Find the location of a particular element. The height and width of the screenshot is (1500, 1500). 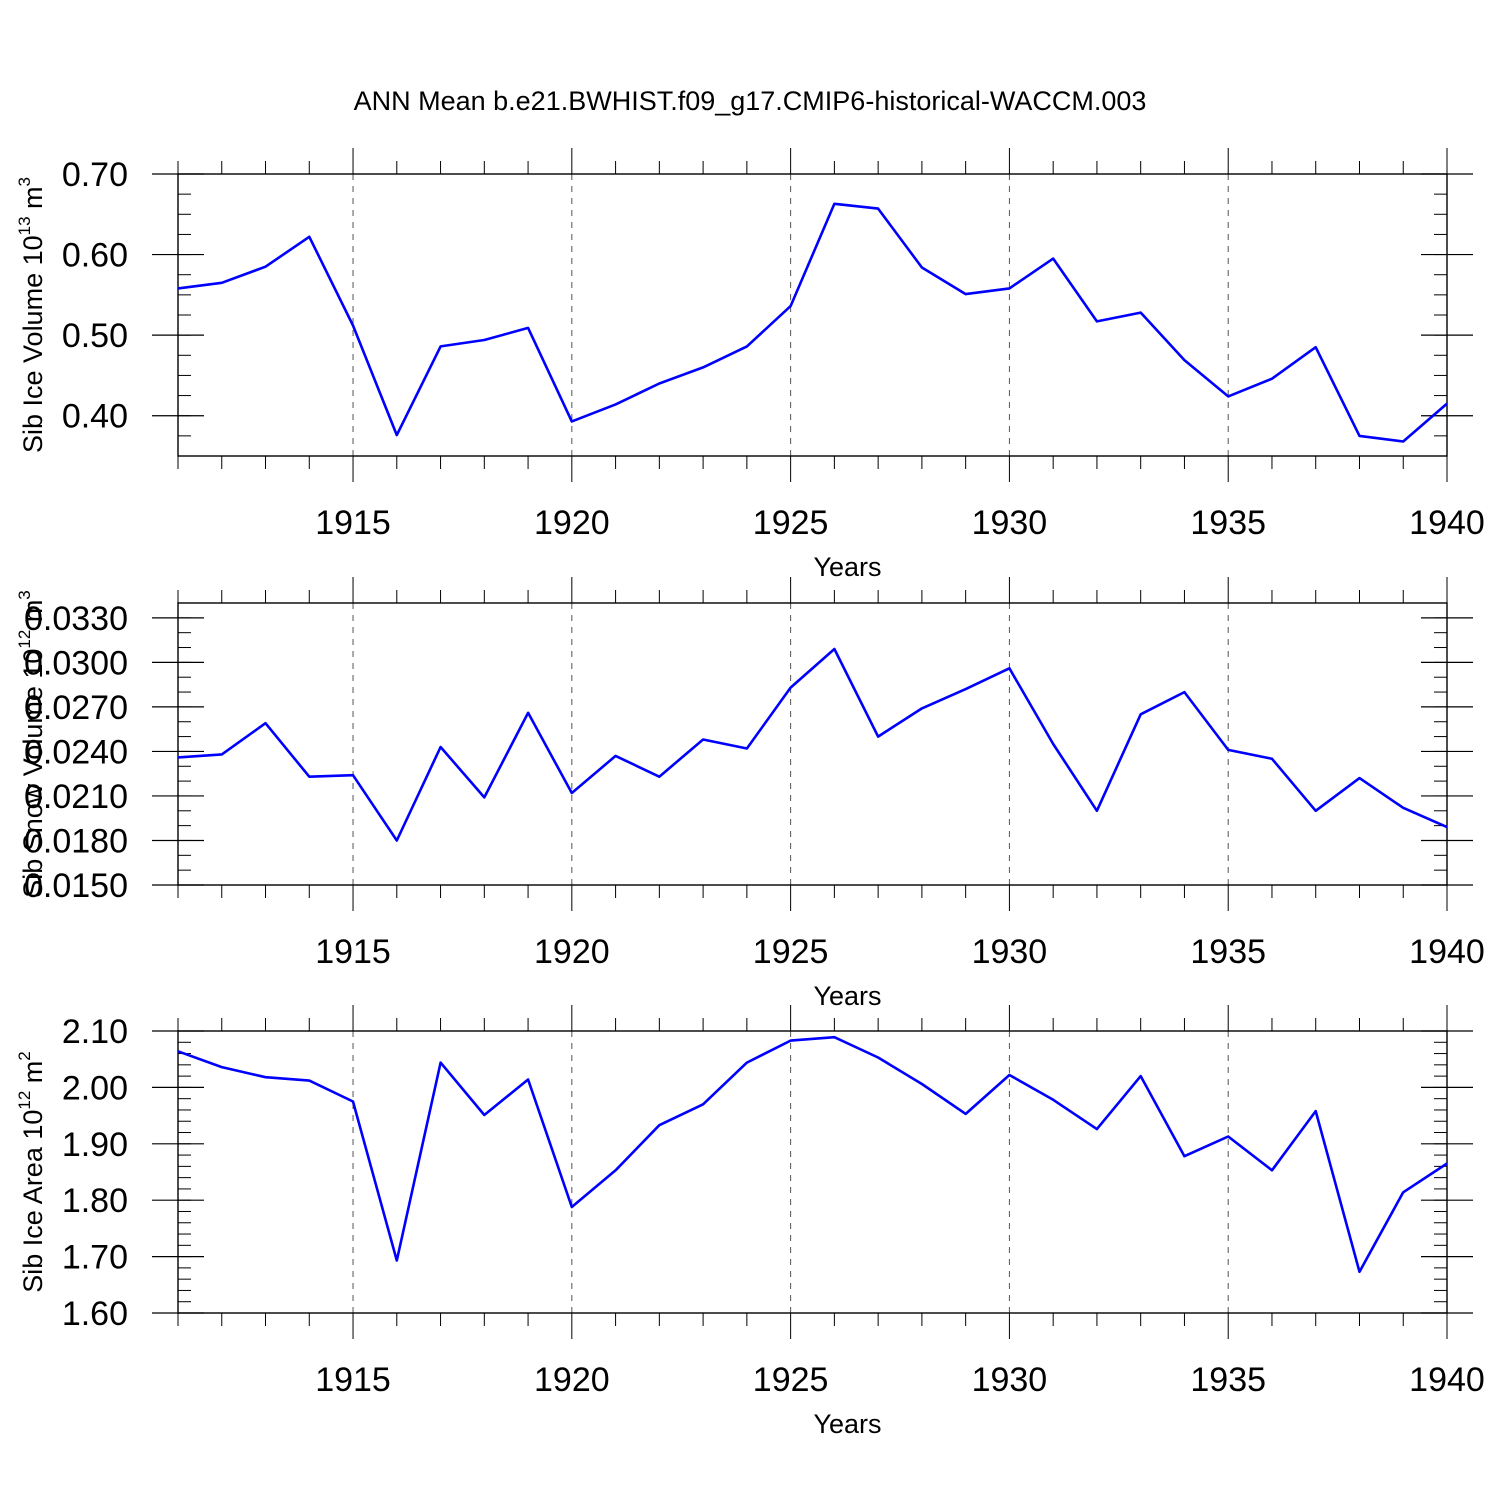

y-tick-label: 1.90 is located at coordinates (95, 1145).